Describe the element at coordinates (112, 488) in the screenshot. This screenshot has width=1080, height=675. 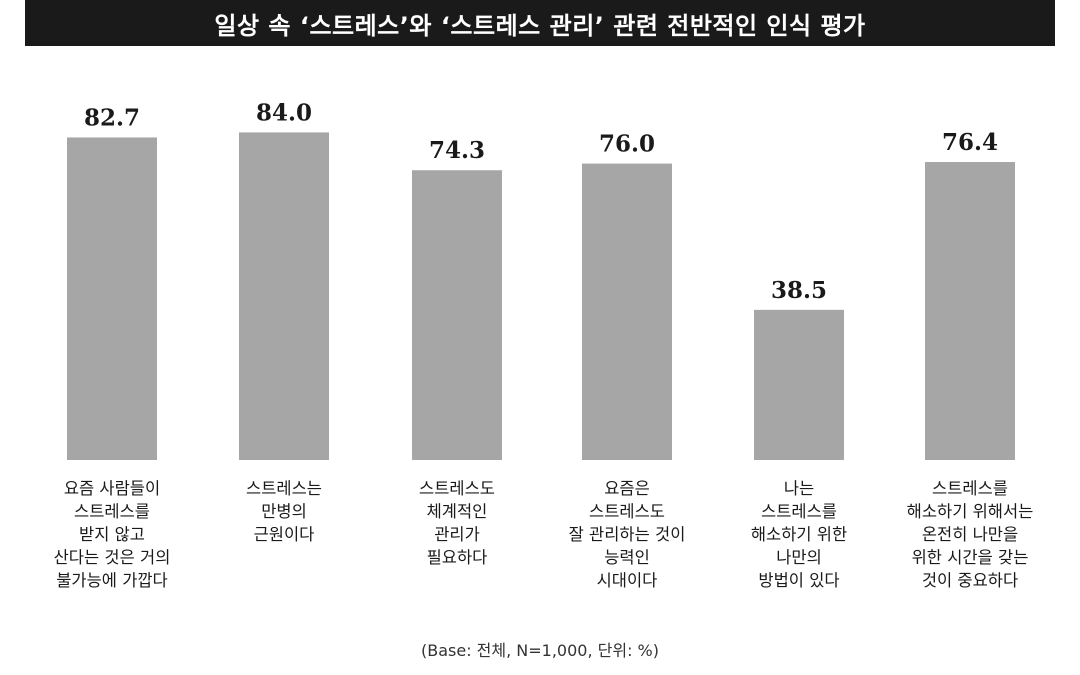
I see `category-label-line: 요즘 사람들이` at that location.